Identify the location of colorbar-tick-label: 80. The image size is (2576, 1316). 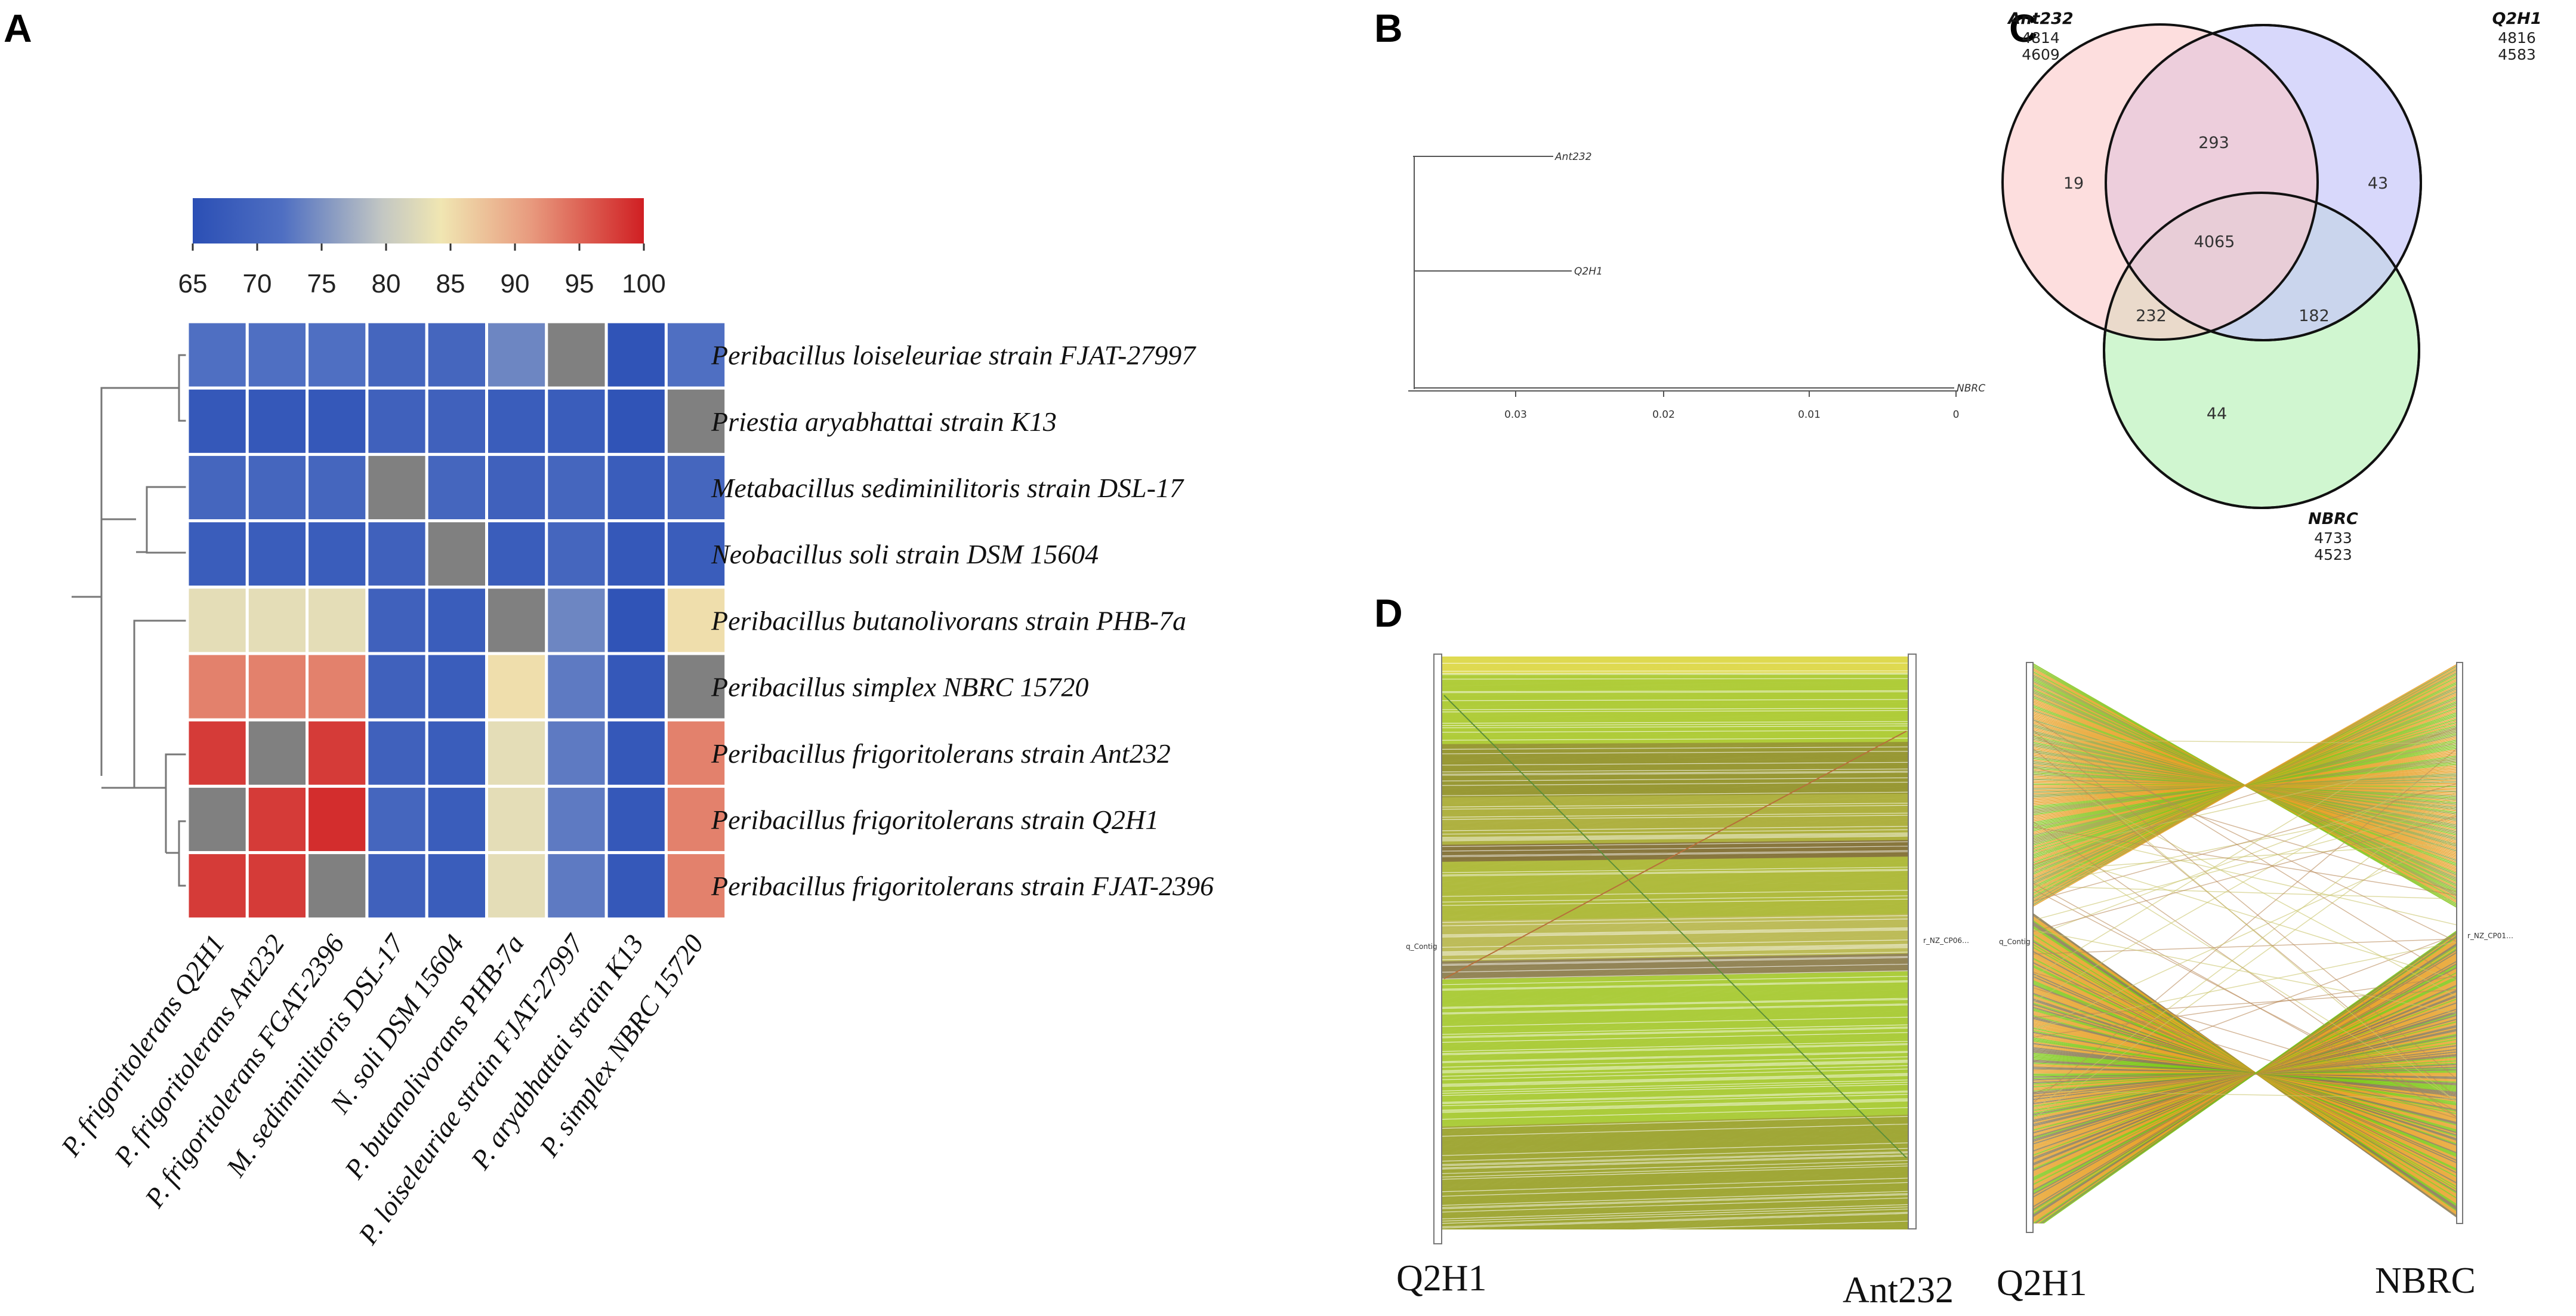
(387, 283).